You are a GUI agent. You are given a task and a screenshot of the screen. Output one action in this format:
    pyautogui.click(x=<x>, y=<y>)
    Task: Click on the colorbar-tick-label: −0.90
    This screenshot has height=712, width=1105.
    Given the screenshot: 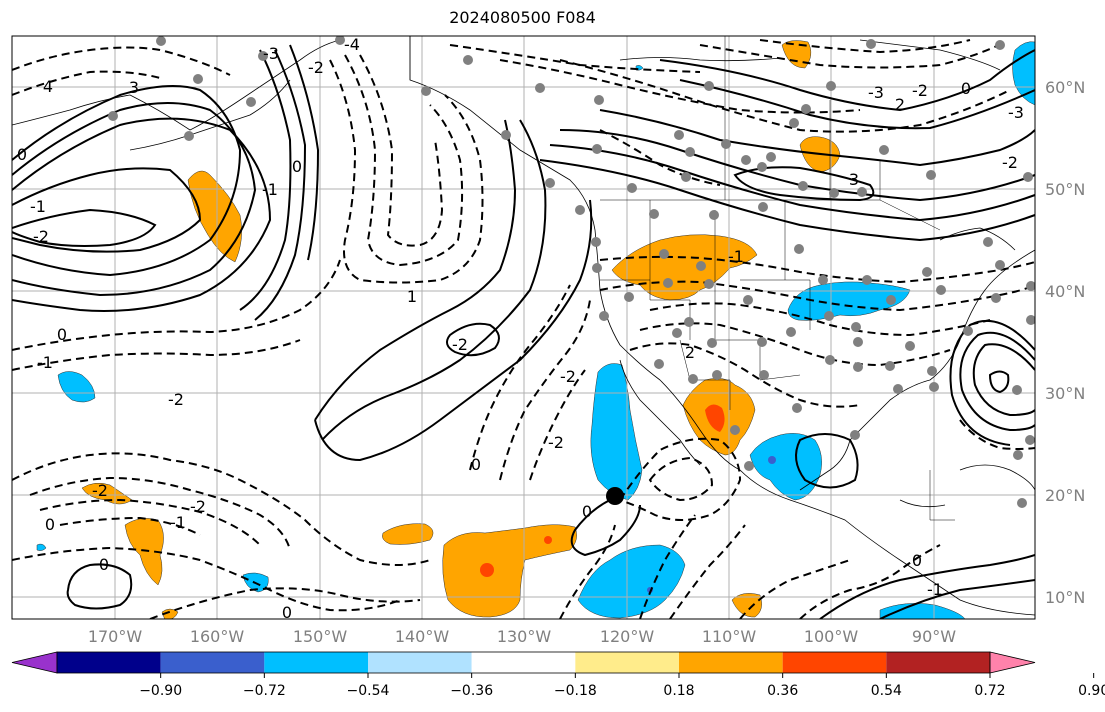 What is the action you would take?
    pyautogui.click(x=160, y=691)
    